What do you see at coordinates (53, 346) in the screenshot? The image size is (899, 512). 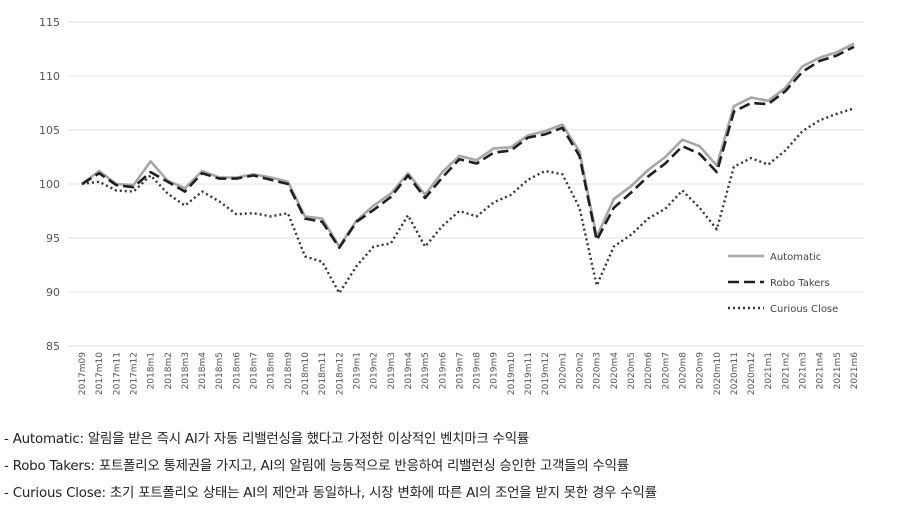 I see `y-tick-label: 85` at bounding box center [53, 346].